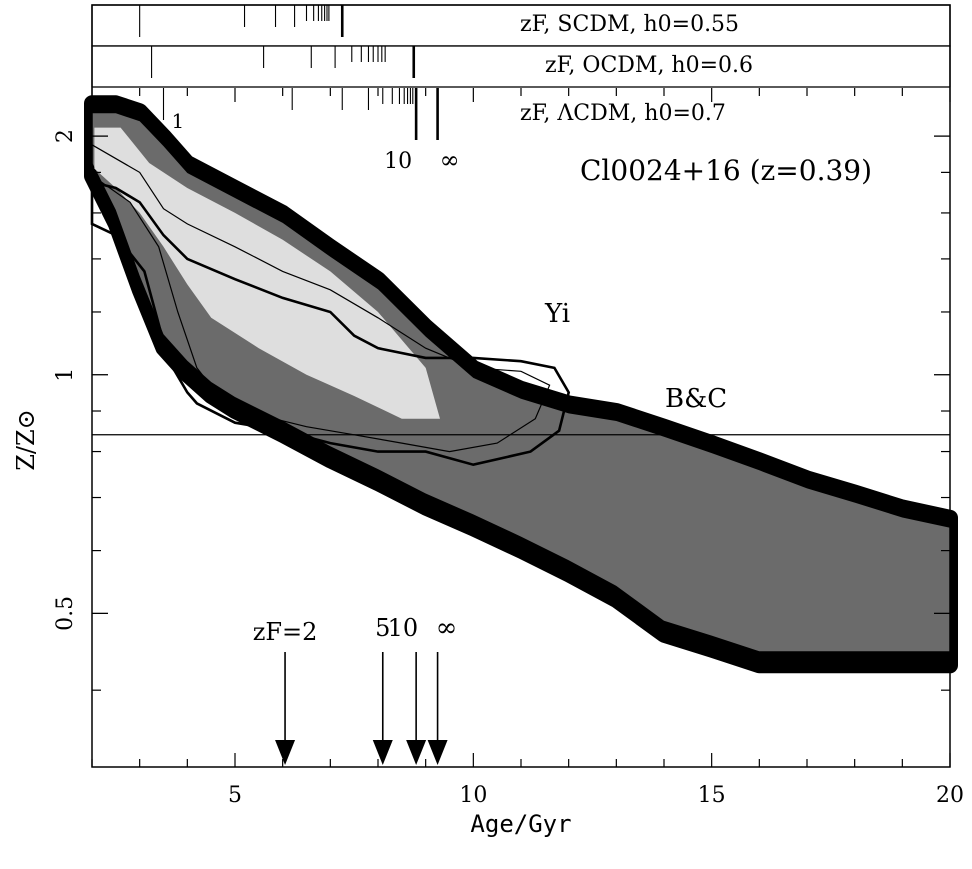  I want to click on scale-box-ocdm, so click(521, 66).